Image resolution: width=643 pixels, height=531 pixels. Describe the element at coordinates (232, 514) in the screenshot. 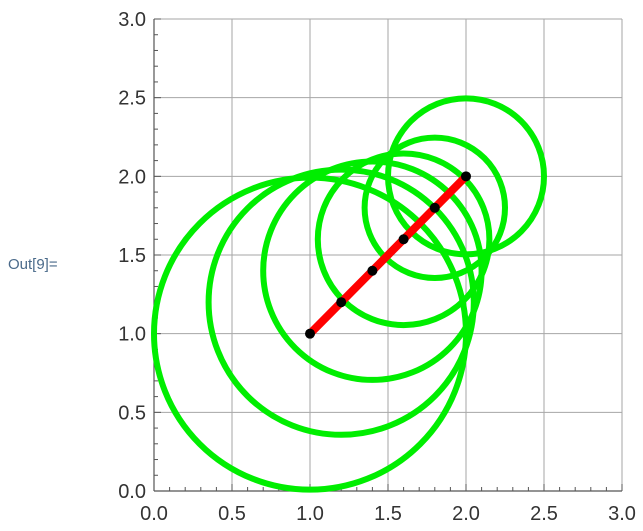

I see `x-tick-label: 0.5` at that location.